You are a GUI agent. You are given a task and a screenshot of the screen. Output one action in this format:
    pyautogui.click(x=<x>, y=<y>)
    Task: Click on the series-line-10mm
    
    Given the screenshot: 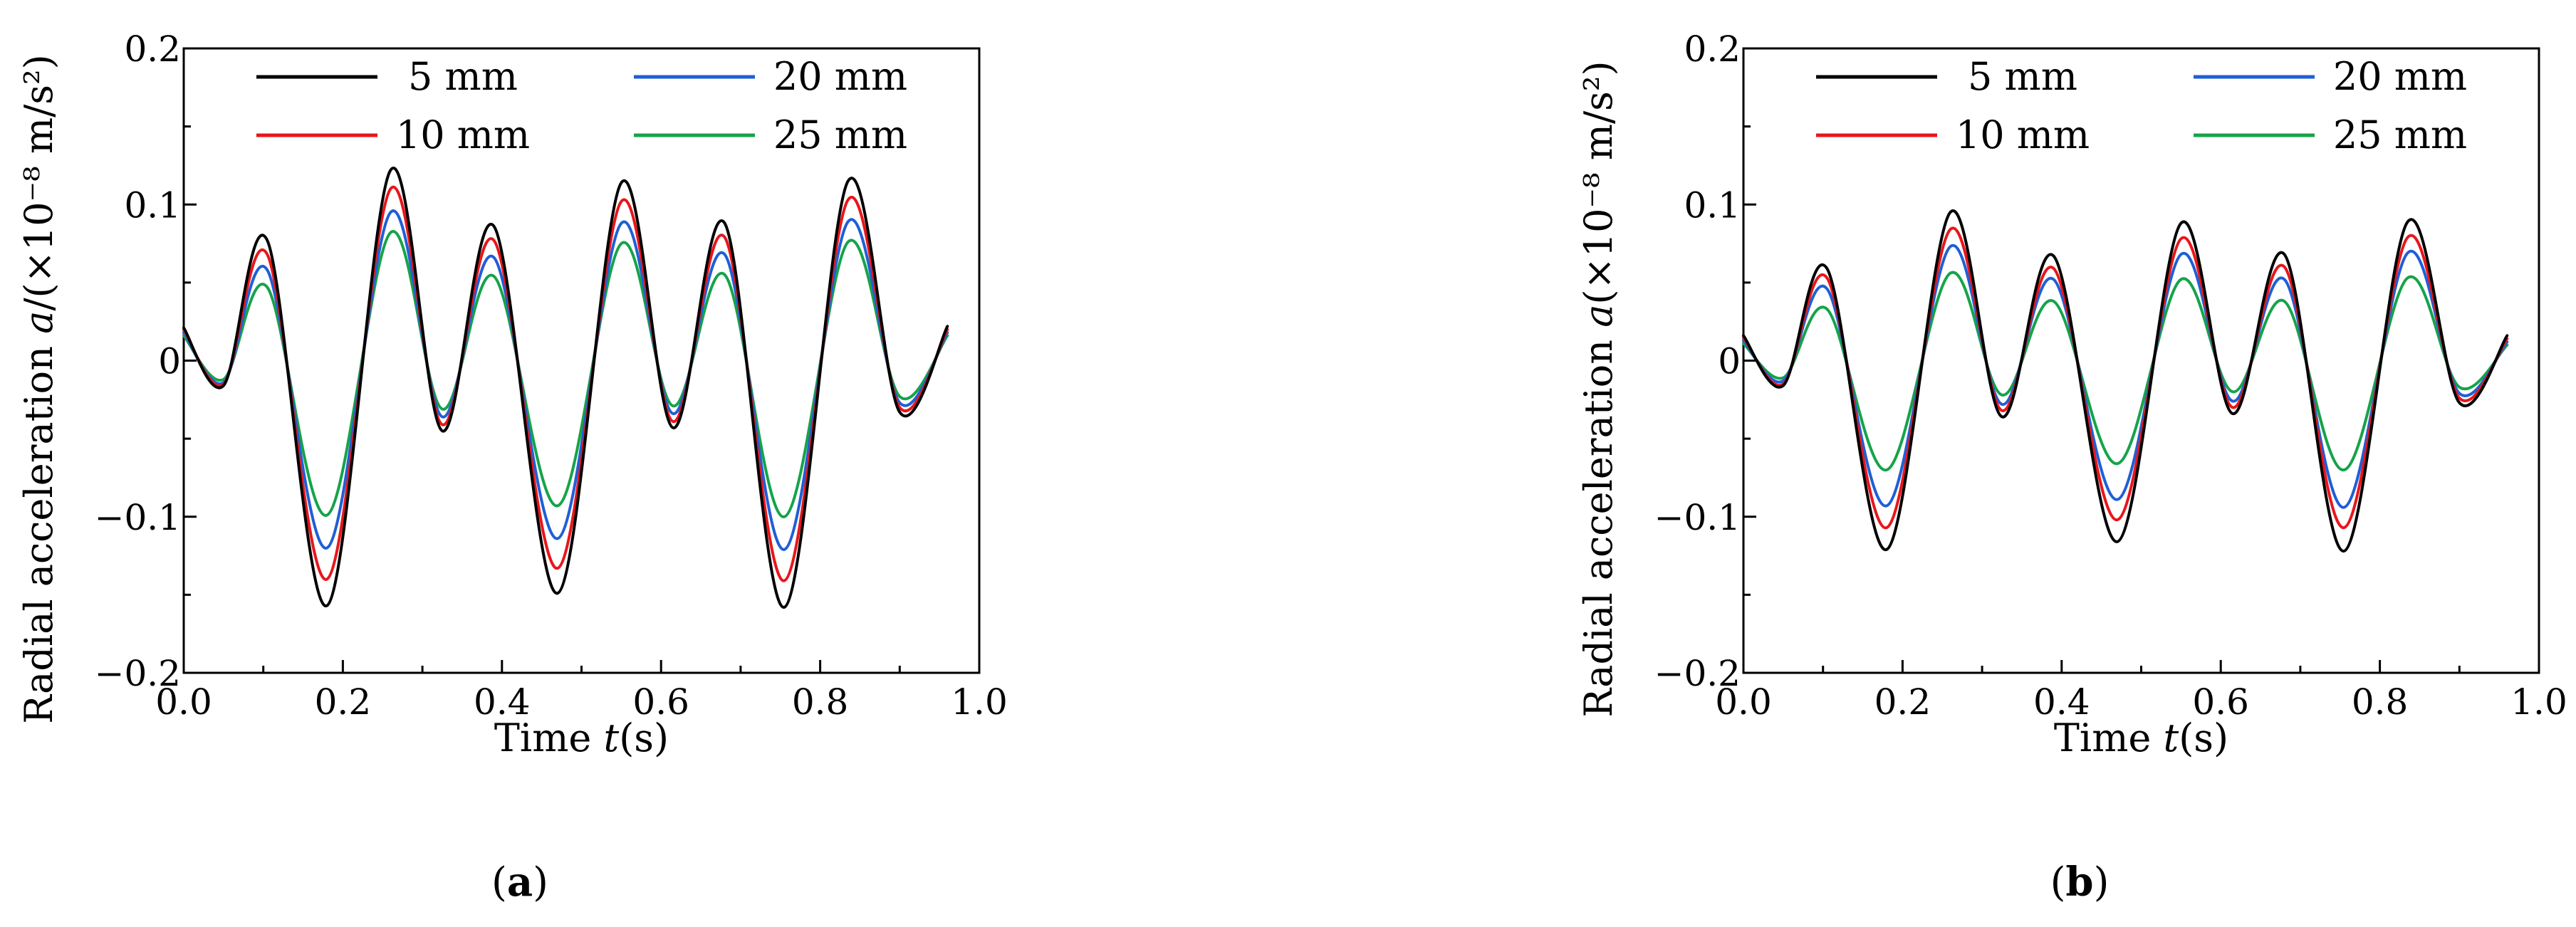 What is the action you would take?
    pyautogui.click(x=2125, y=378)
    